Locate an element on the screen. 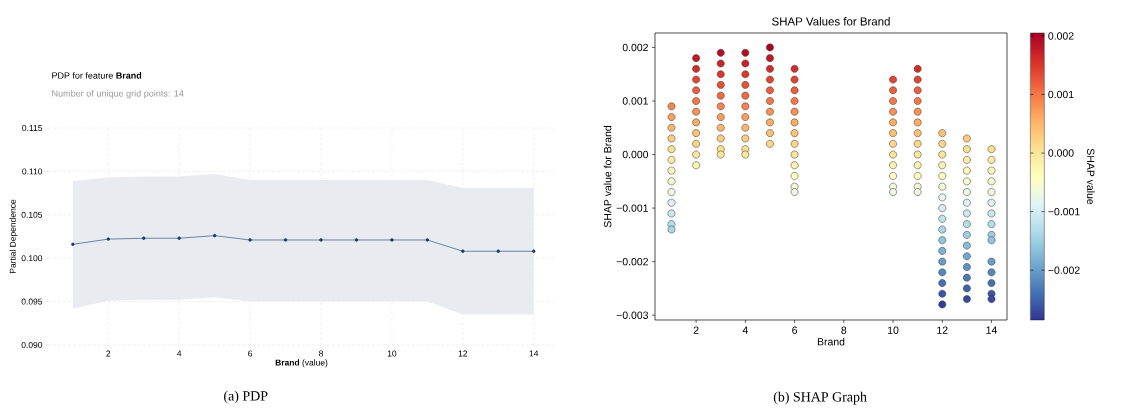 The image size is (1127, 417). color-bar-label: 0.001 is located at coordinates (1061, 94).